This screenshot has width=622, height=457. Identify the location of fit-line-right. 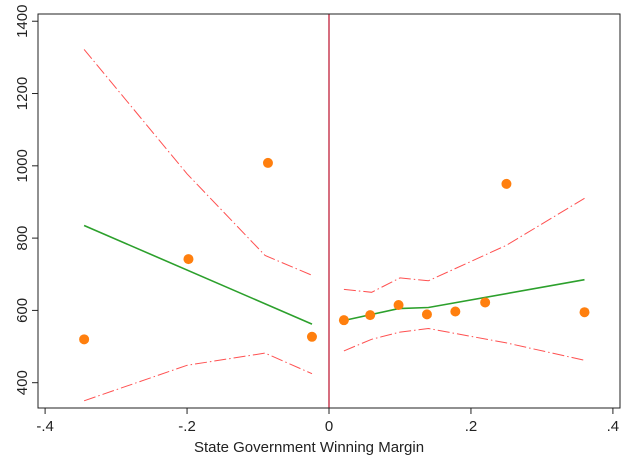
(464, 300).